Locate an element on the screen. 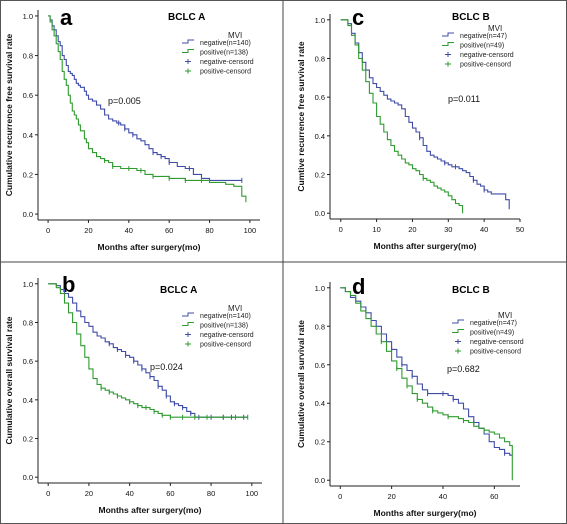 This screenshot has height=524, width=567. y-axis-title: Cumtive recurrence free survival rate is located at coordinates (301, 116).